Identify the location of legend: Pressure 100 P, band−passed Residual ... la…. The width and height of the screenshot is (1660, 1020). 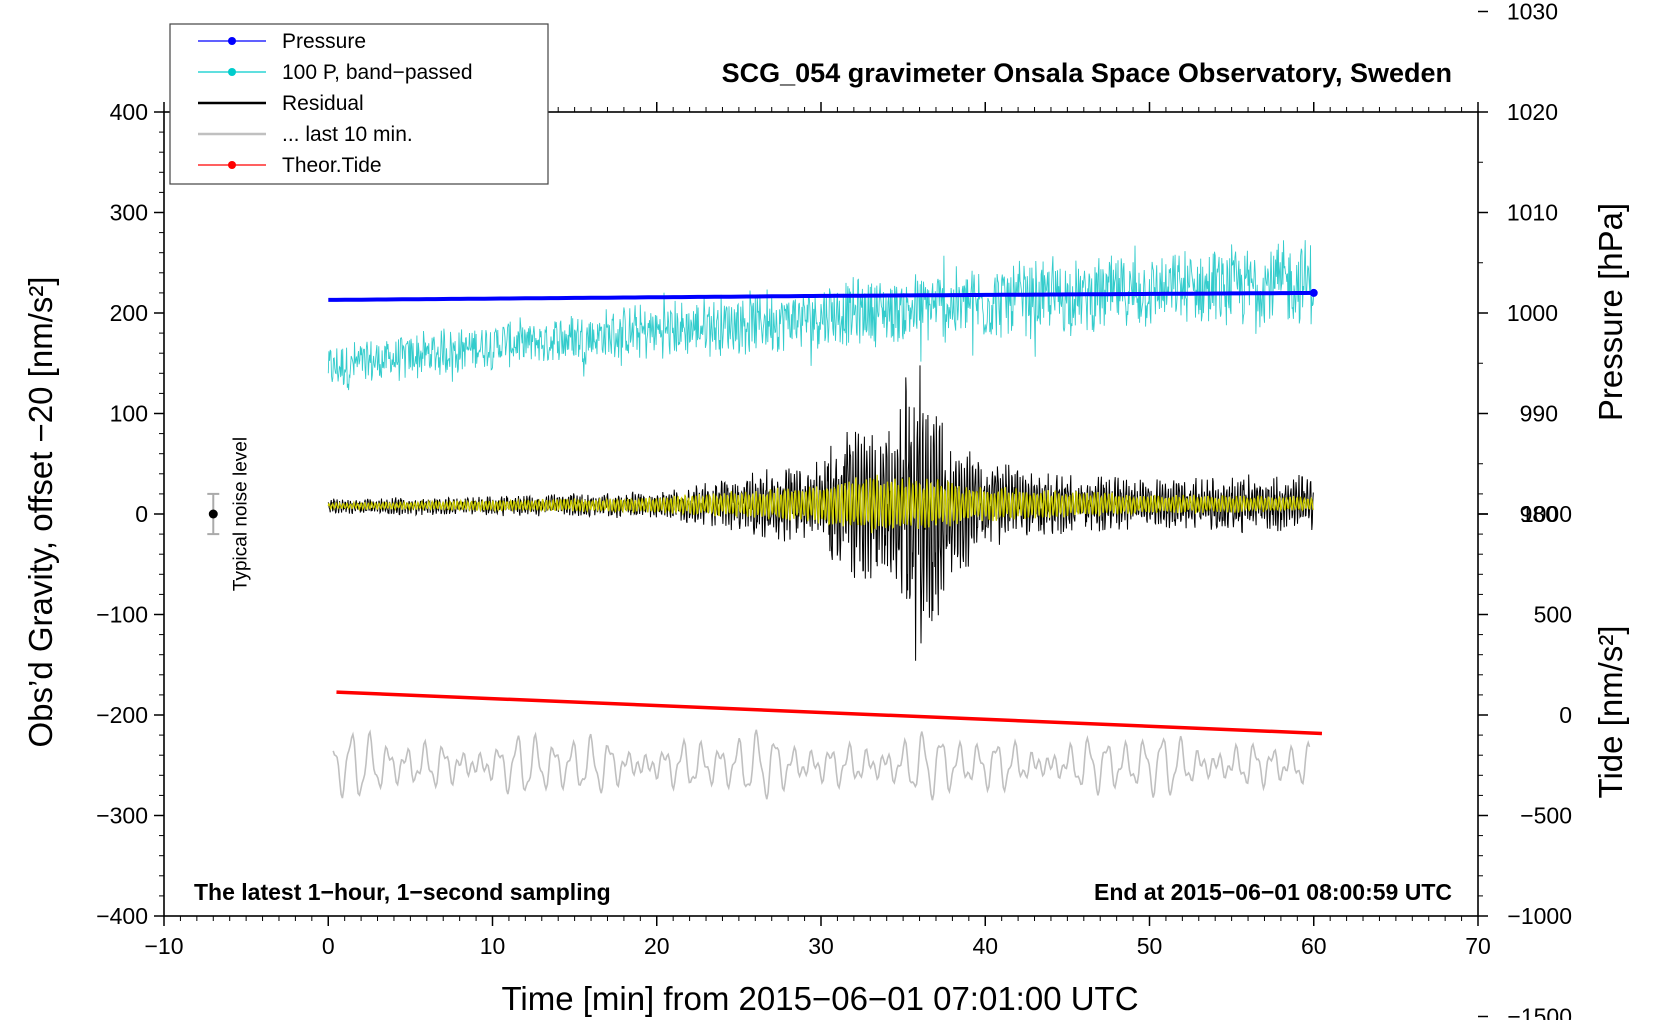
(359, 104).